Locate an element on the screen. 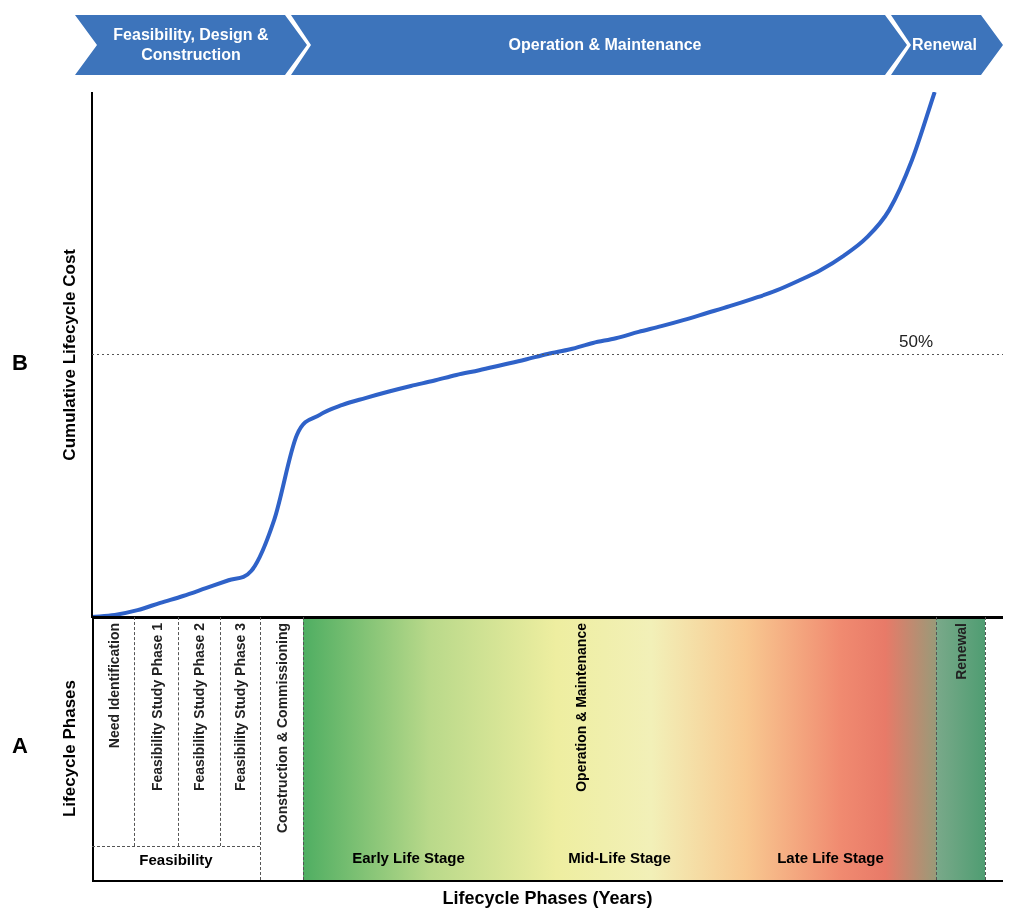 The image size is (1009, 915). text: Need Identification is located at coordinates (114, 686).